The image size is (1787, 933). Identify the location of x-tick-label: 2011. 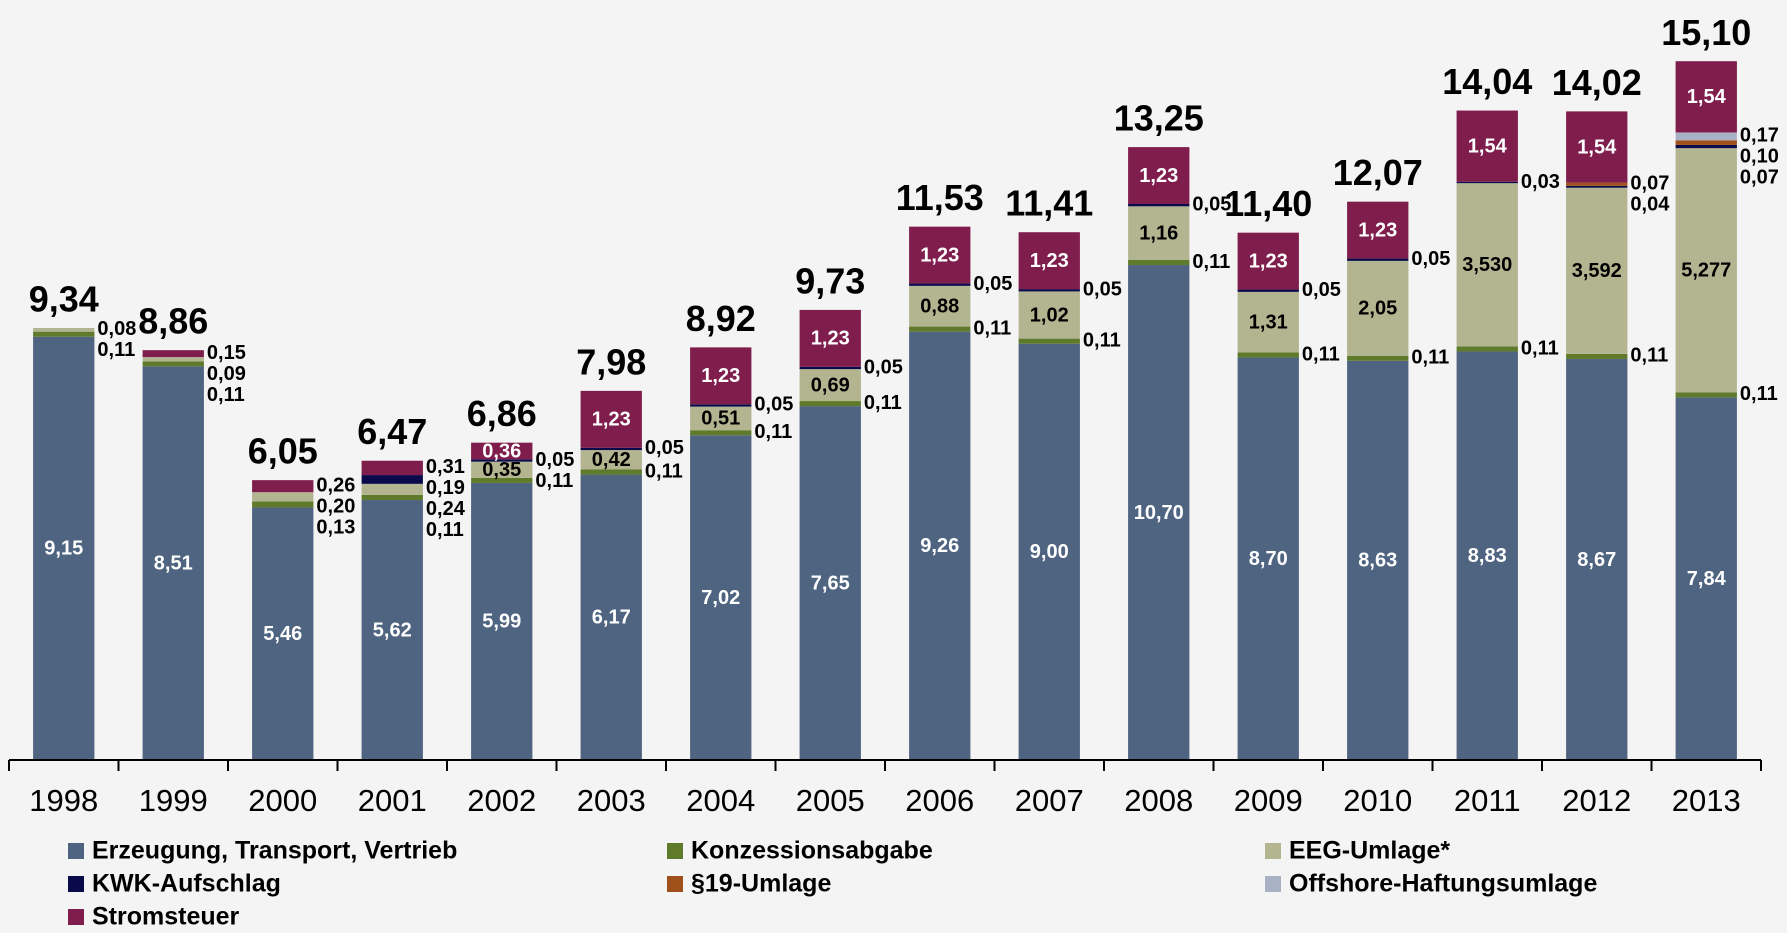
(1487, 800).